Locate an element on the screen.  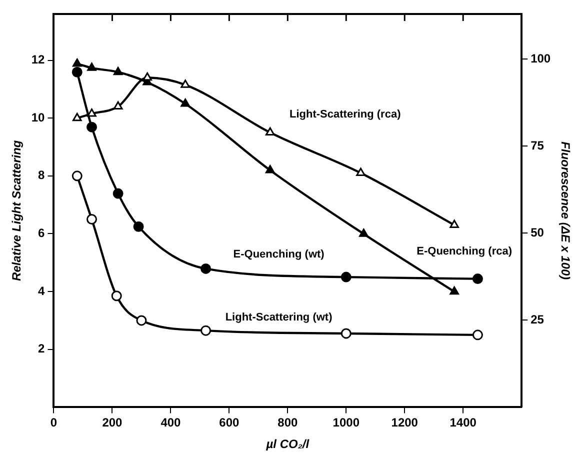
y2-axis-title: Fluorescence (ΔE x 100) is located at coordinates (565, 211).